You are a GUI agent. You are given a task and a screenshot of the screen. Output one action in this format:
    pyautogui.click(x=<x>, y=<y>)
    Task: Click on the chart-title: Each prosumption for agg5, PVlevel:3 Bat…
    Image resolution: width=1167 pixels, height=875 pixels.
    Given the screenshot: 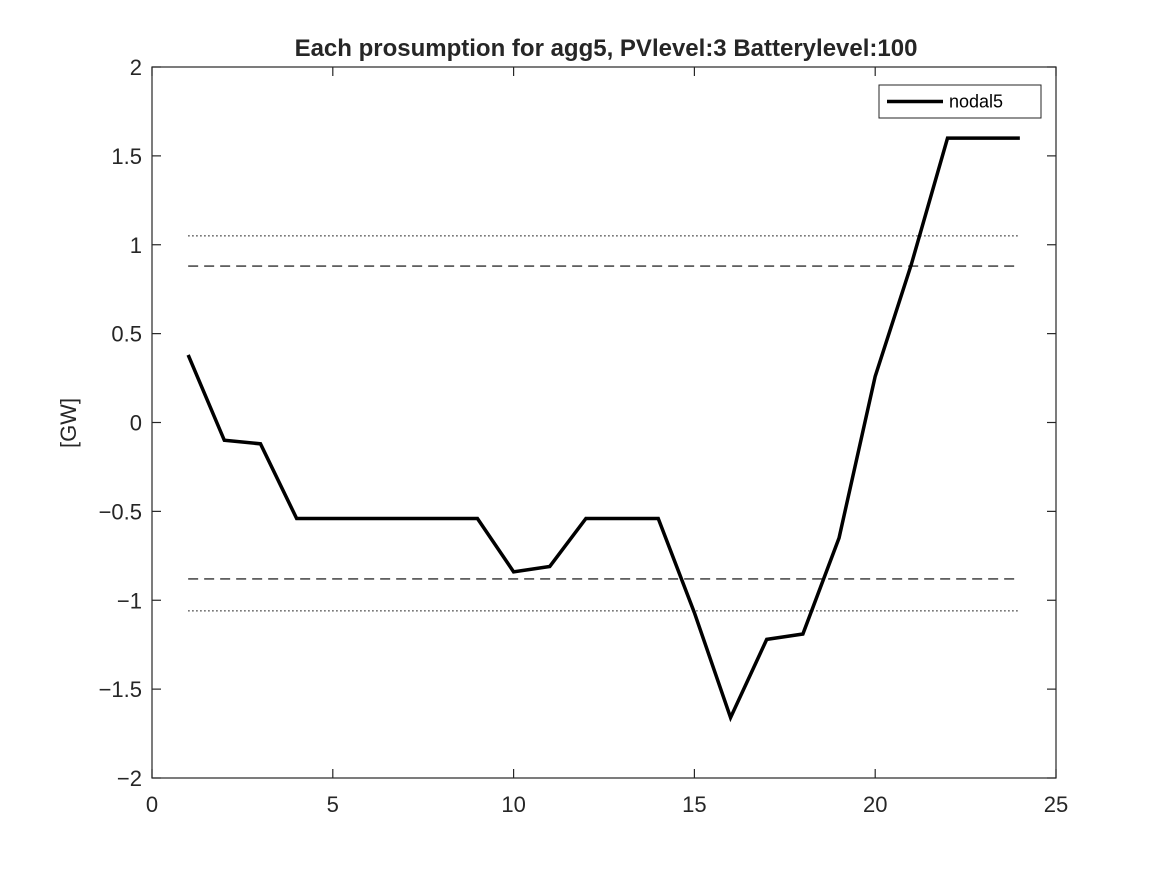 What is the action you would take?
    pyautogui.click(x=606, y=48)
    